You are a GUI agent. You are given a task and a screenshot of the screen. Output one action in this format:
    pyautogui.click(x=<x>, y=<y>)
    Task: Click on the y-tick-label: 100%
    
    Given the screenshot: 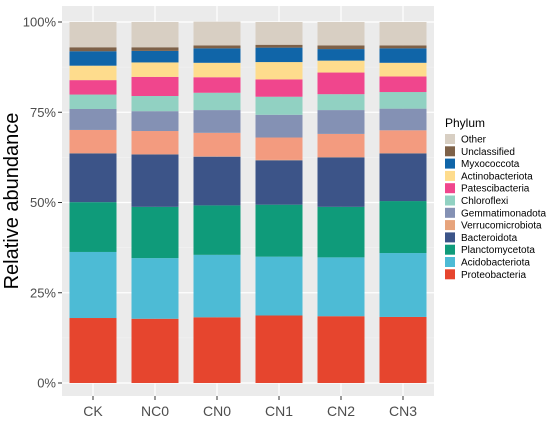 What is the action you would take?
    pyautogui.click(x=40, y=22)
    